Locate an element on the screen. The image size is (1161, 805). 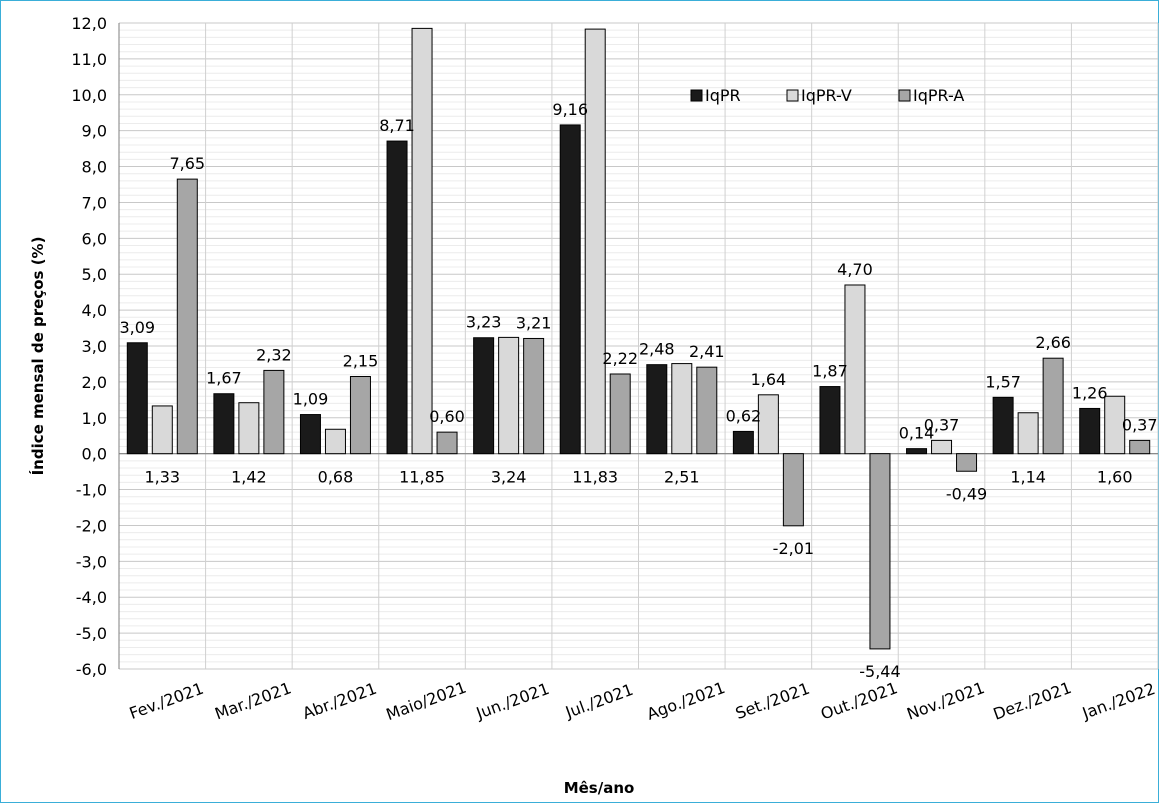
y-axis-title: Índice mensal de preços (%) is located at coordinates (37, 356).